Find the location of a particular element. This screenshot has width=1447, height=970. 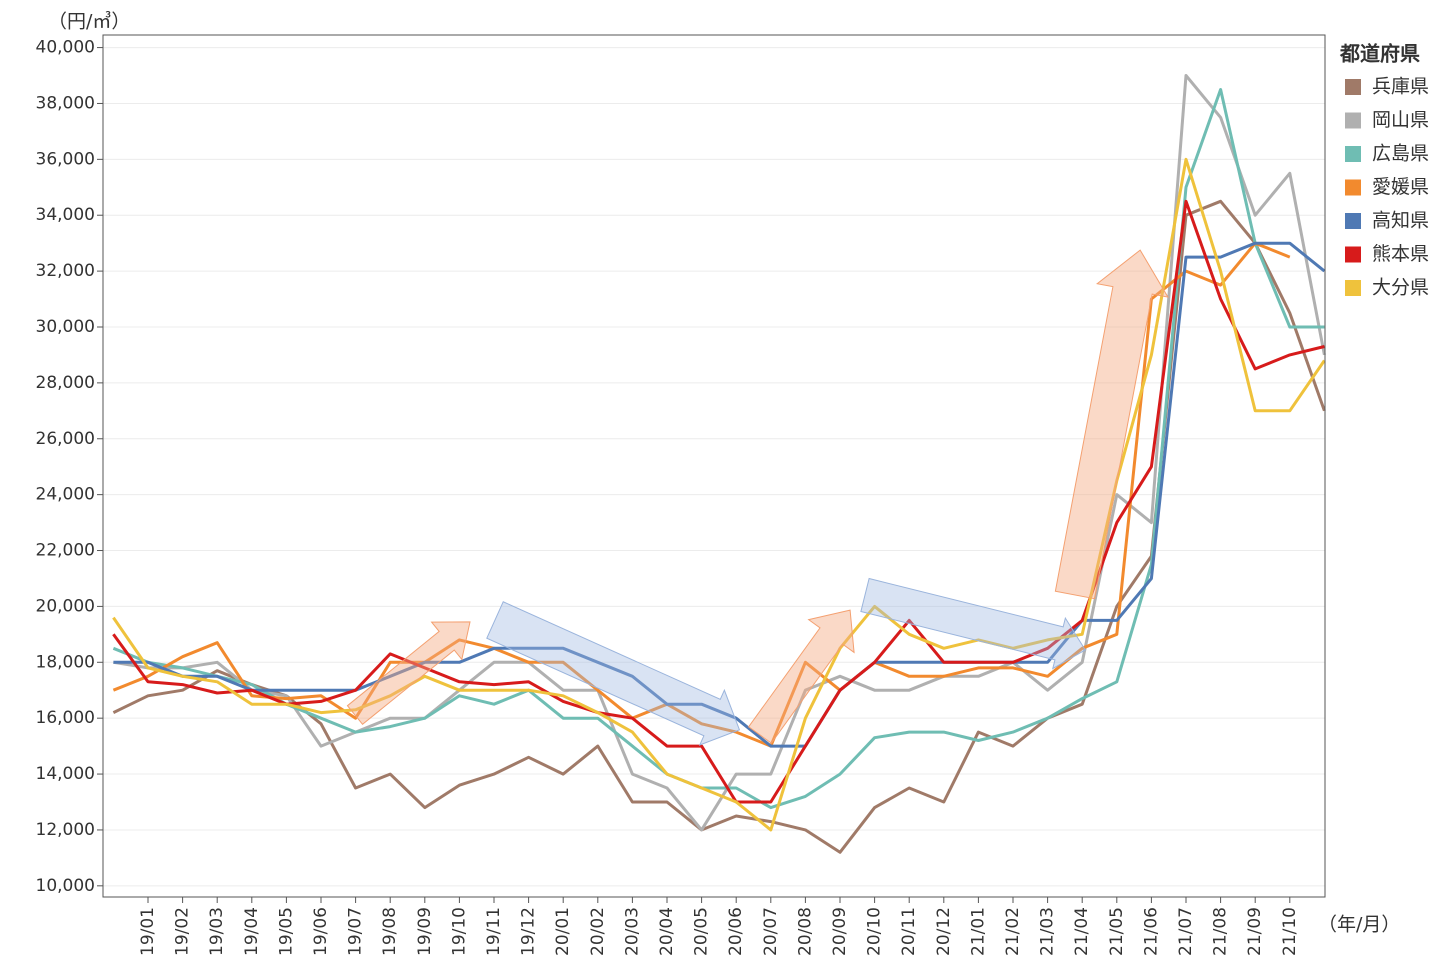

y-tick-label: 36,000 is located at coordinates (65, 159).